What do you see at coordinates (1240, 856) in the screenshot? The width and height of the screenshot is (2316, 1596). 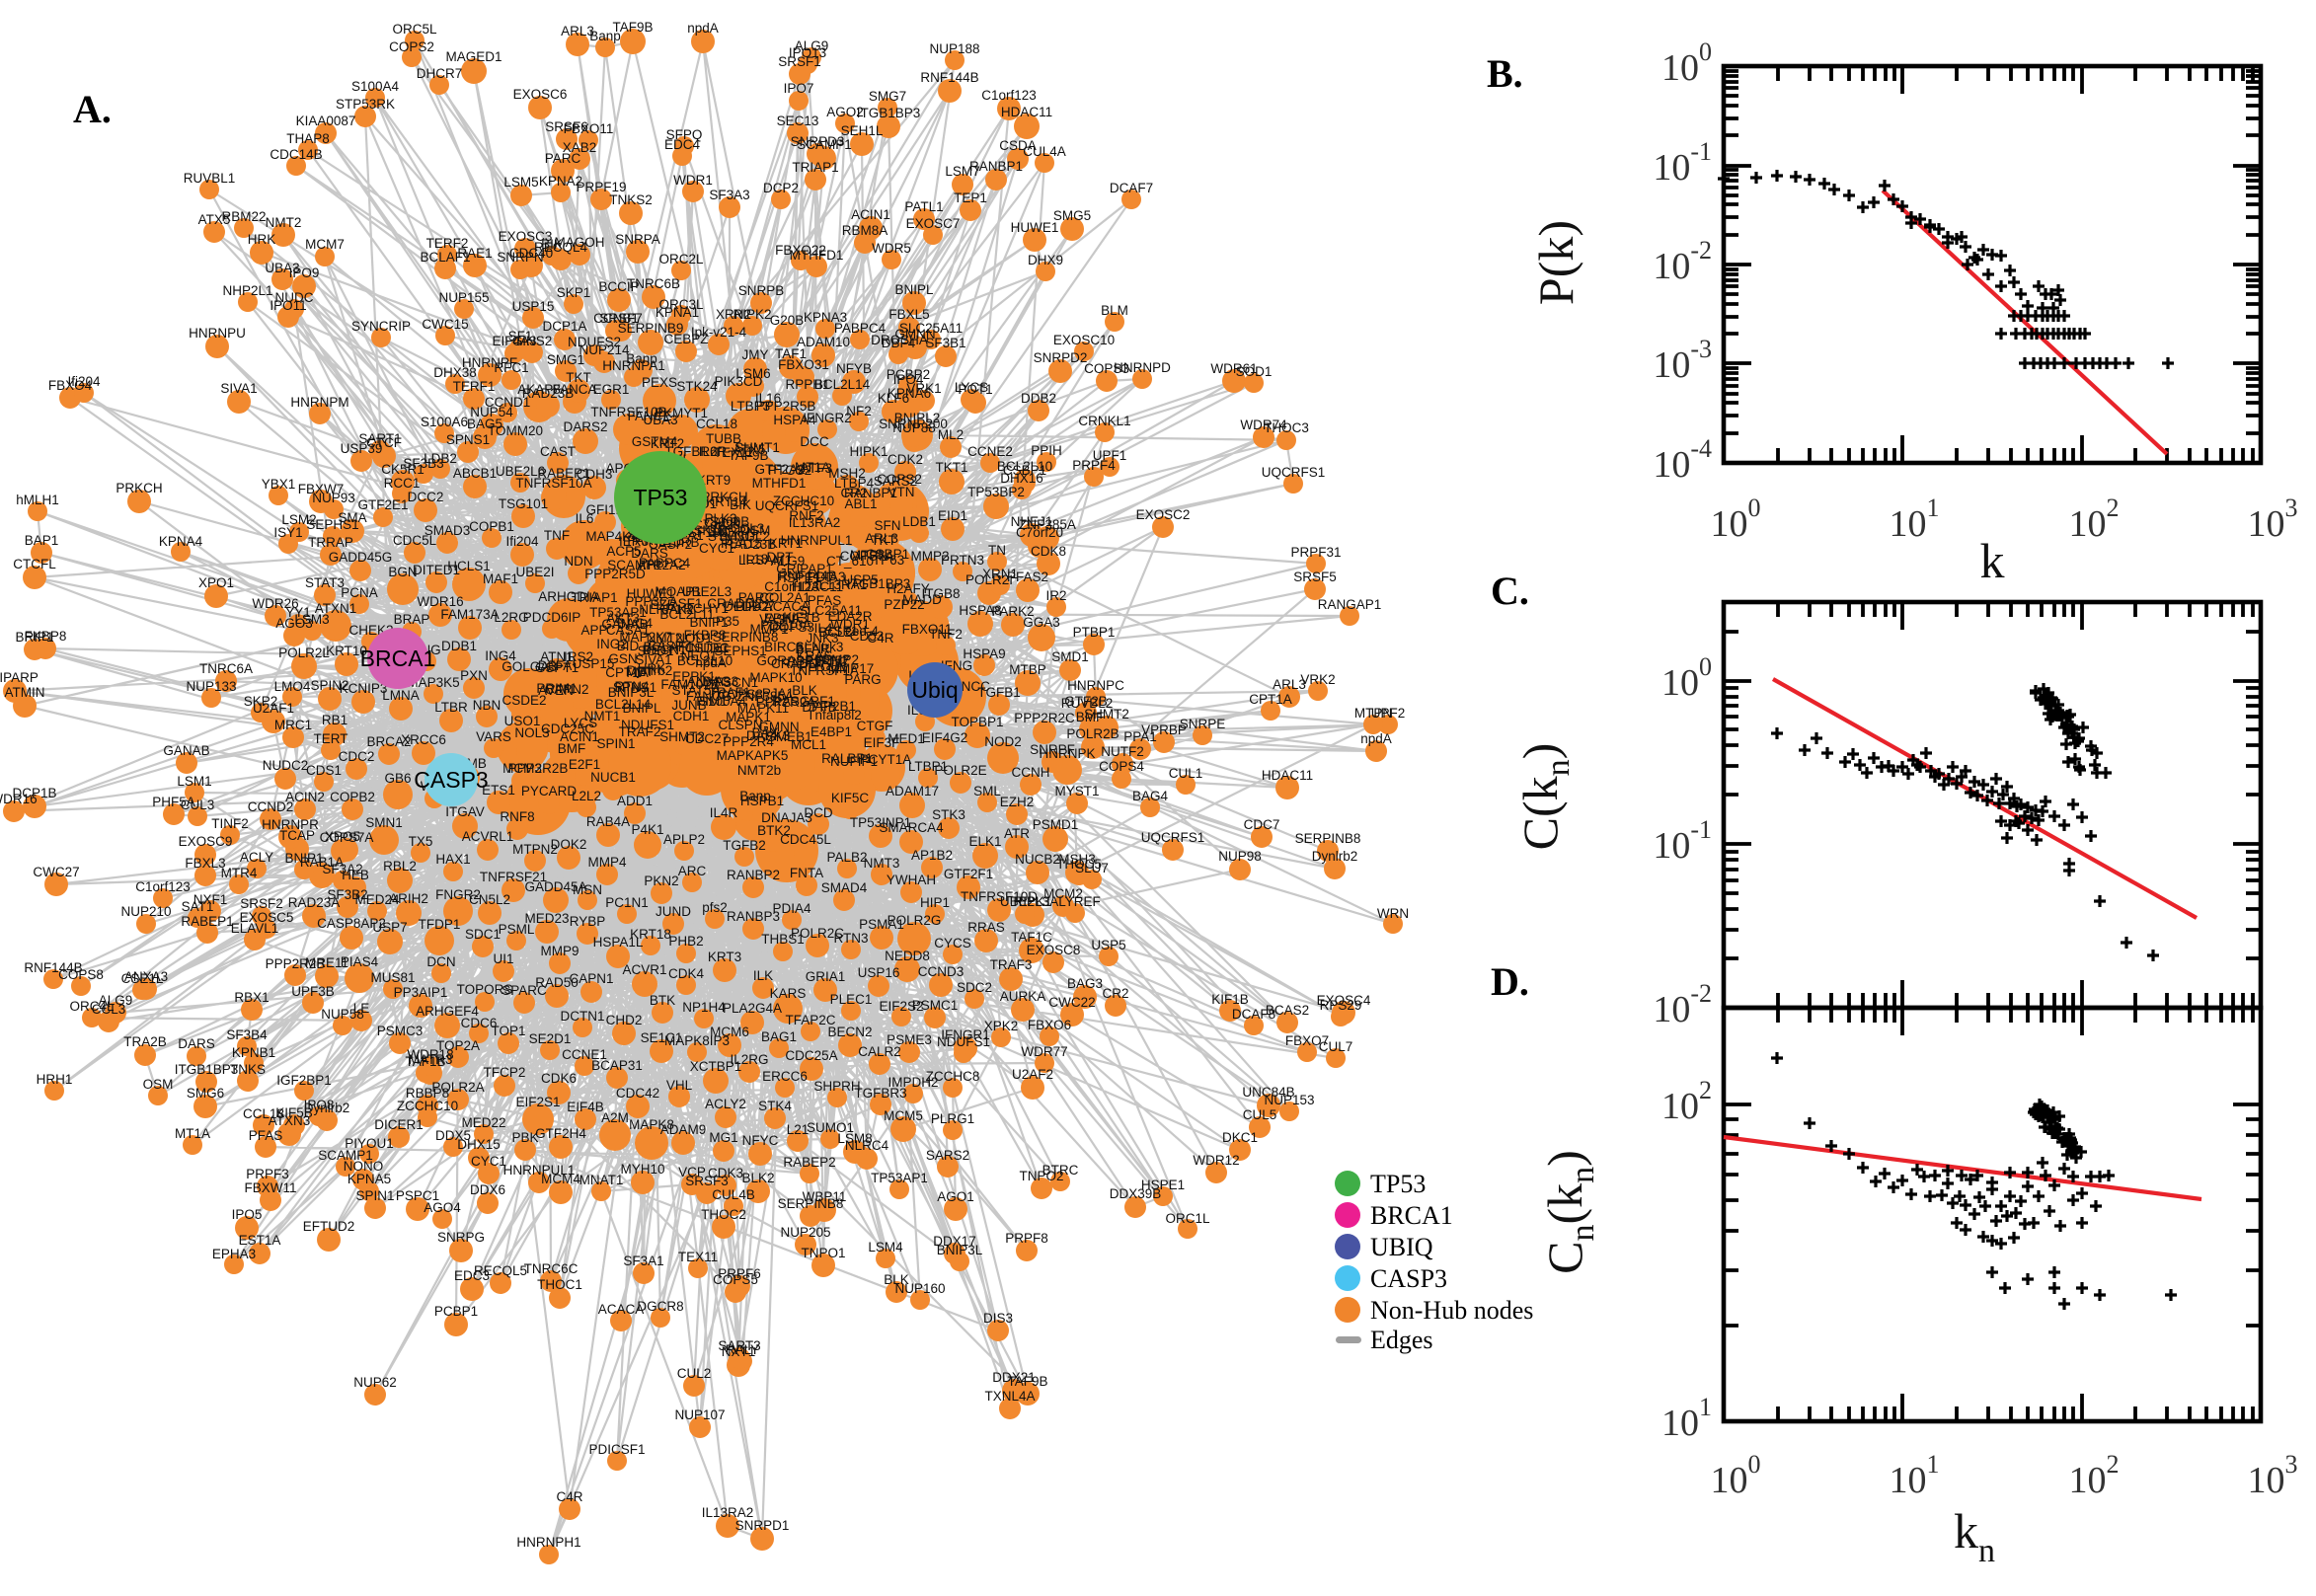 I see `svg-text: NUP98` at bounding box center [1240, 856].